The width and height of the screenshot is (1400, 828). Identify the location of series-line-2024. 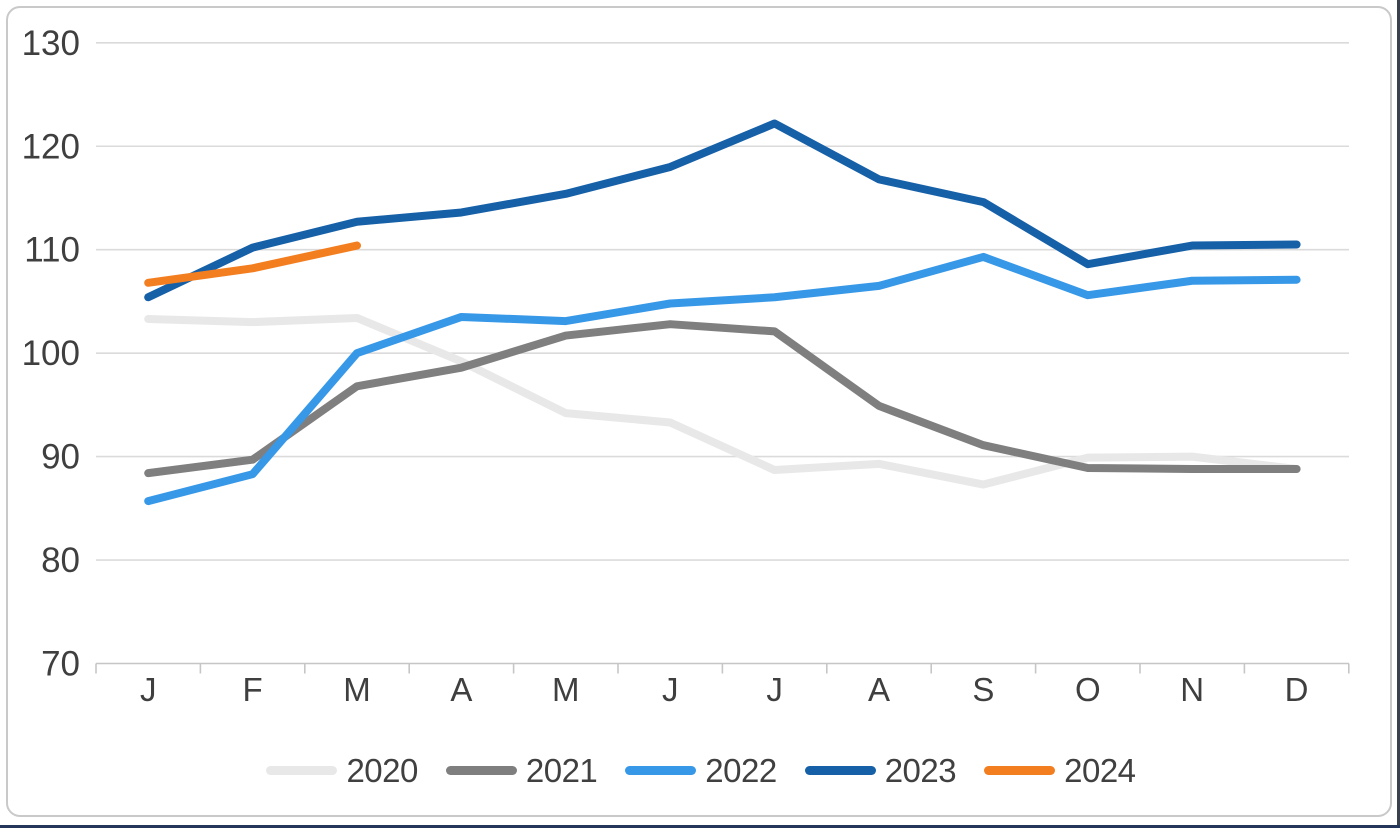
(252, 264).